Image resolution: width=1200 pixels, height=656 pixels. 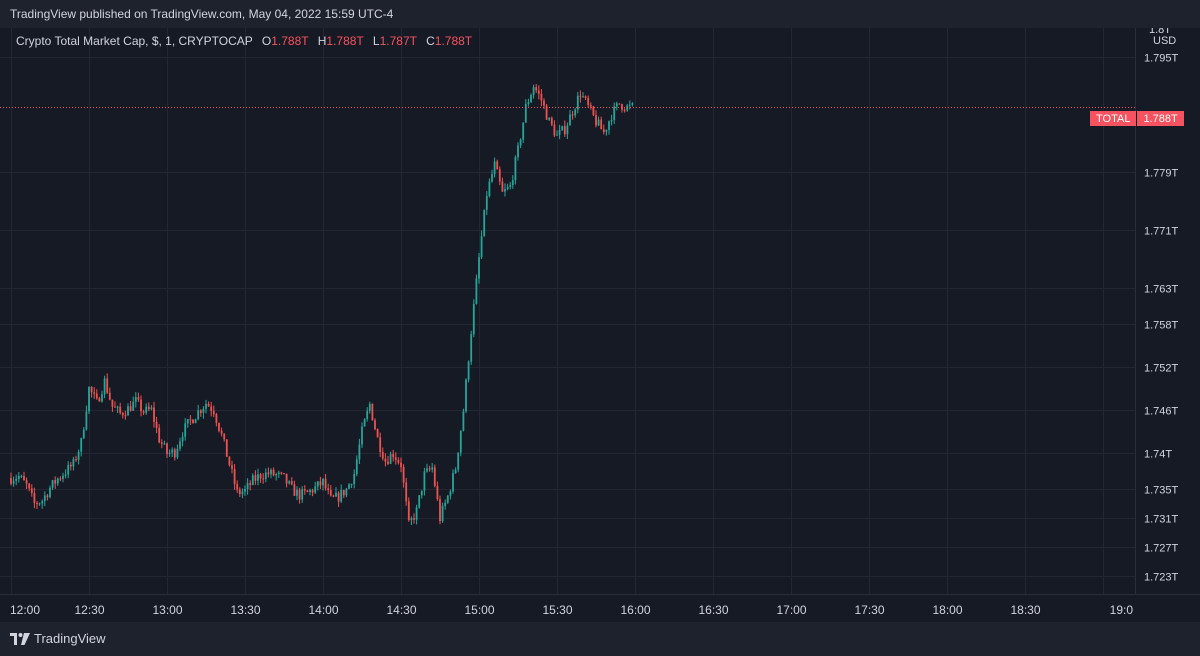 What do you see at coordinates (1161, 174) in the screenshot?
I see `price-tick-label: 1.779T` at bounding box center [1161, 174].